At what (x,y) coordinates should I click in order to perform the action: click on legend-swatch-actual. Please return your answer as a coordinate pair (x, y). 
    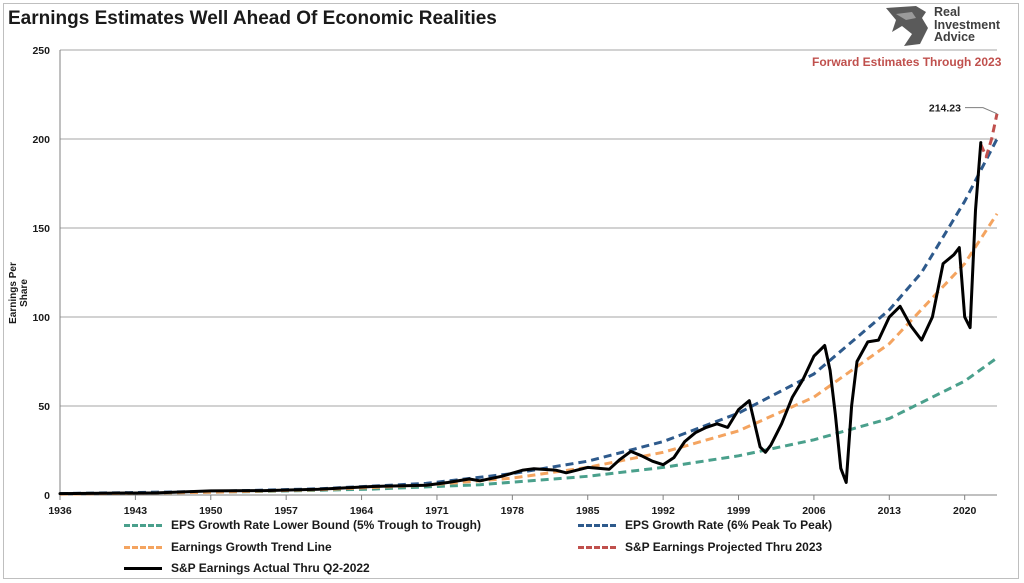
    Looking at the image, I should click on (143, 568).